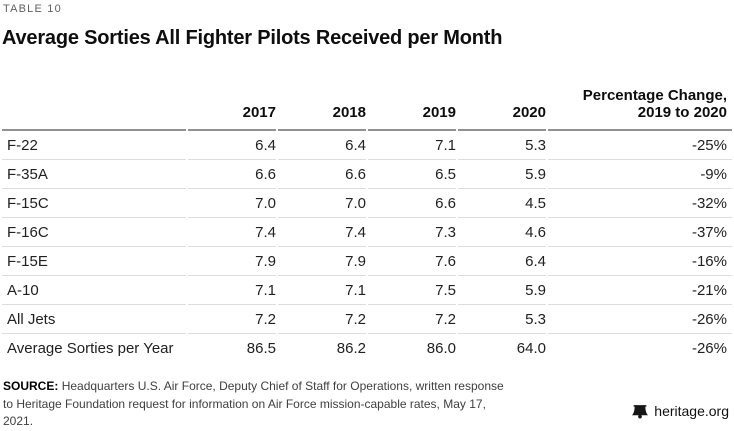 The width and height of the screenshot is (734, 431). What do you see at coordinates (412, 290) in the screenshot?
I see `cell-2019: 7.5` at bounding box center [412, 290].